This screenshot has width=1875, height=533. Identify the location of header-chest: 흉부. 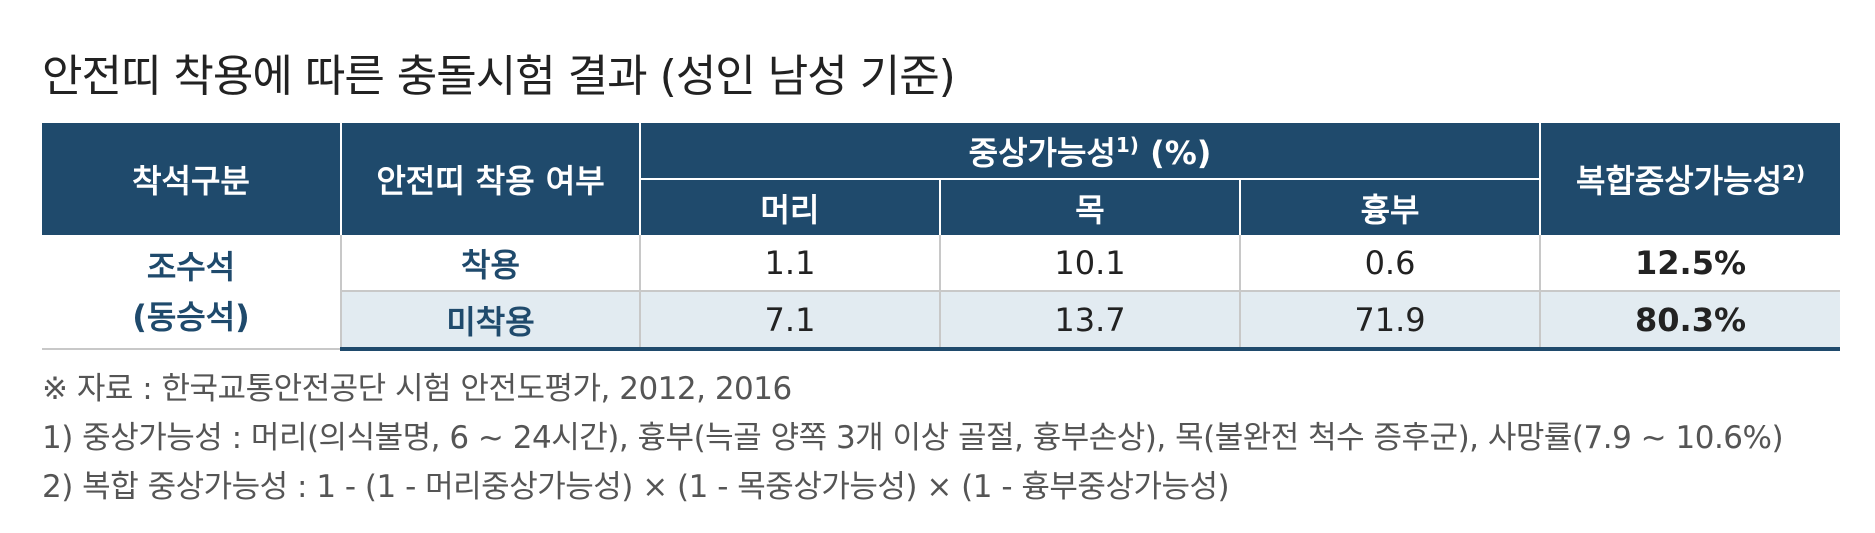
(1390, 206).